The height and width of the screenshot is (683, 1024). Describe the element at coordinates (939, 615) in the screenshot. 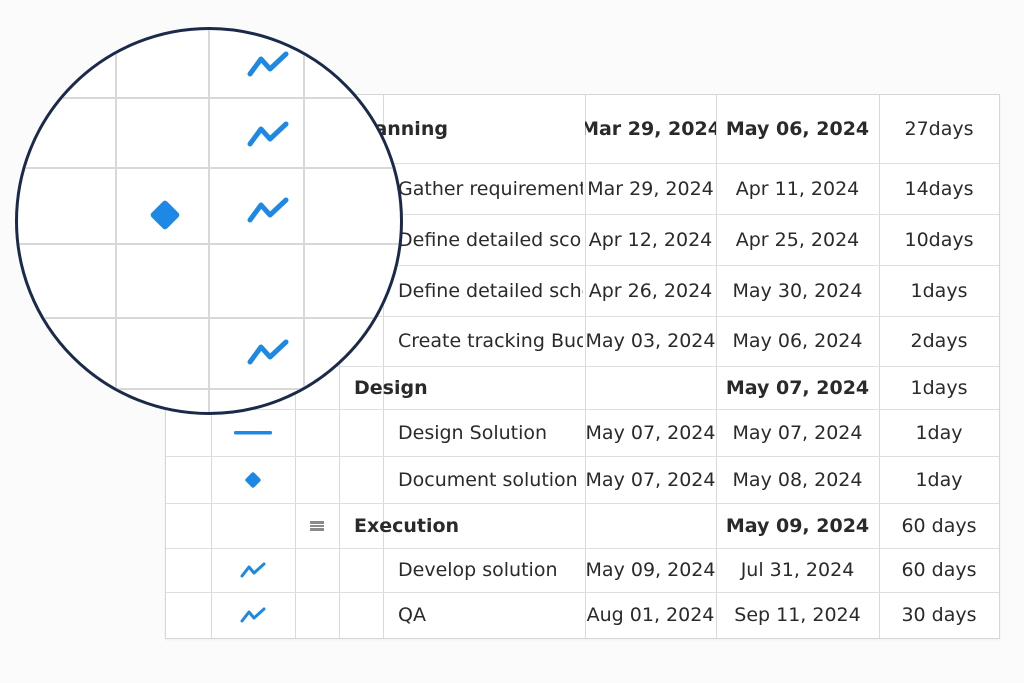

I see `duration: 30 days` at that location.